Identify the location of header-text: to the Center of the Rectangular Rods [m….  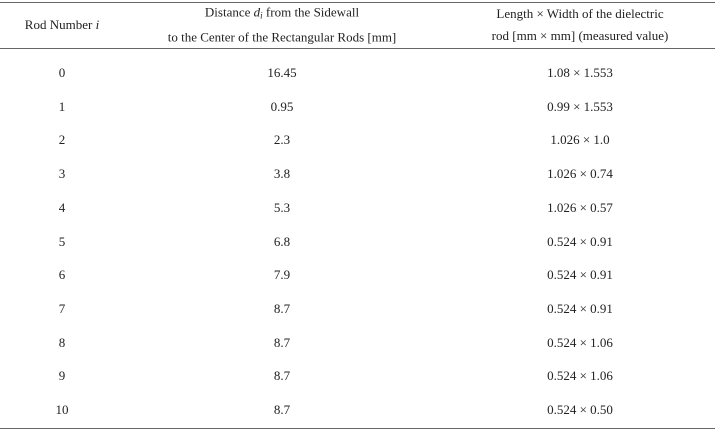
(282, 37).